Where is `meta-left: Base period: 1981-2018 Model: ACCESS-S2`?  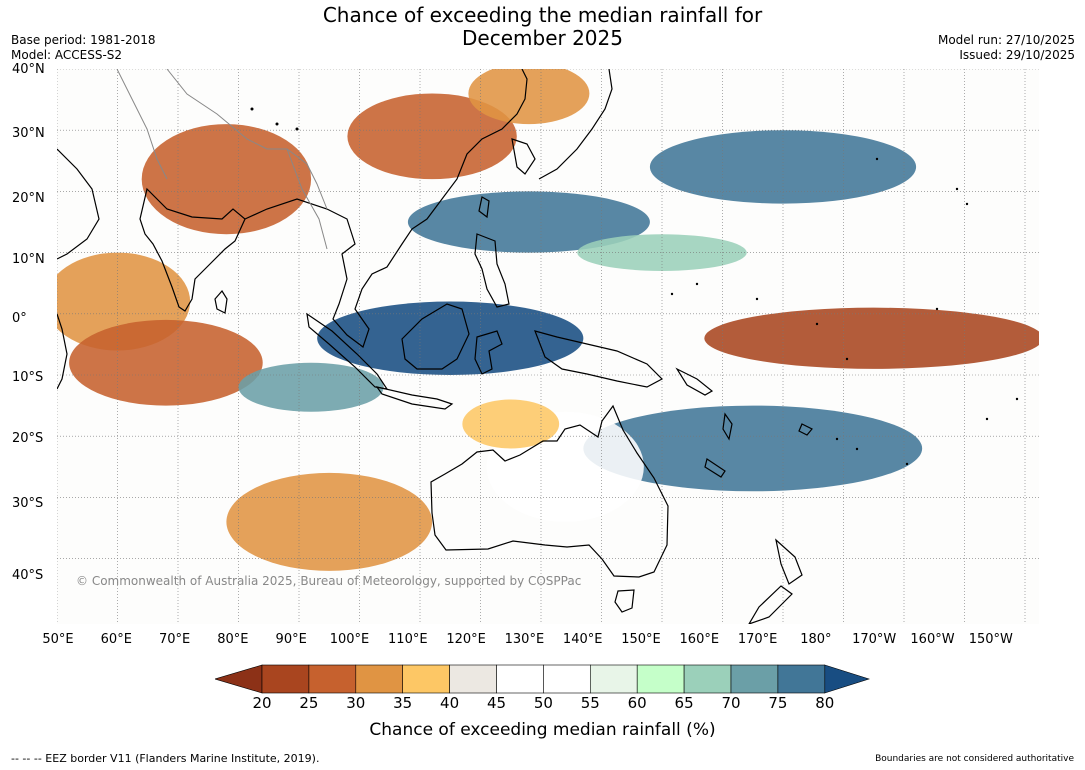
meta-left: Base period: 1981-2018 Model: ACCESS-S2 is located at coordinates (83, 48).